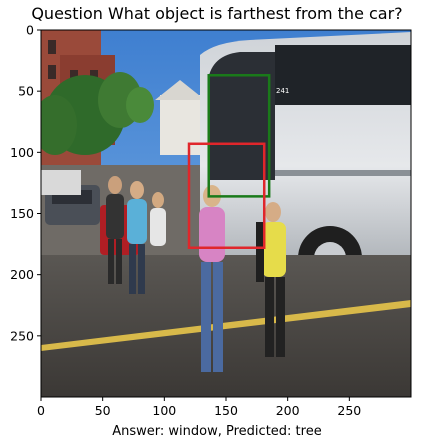 Image resolution: width=434 pixels, height=442 pixels. I want to click on svg-text: 241, so click(282, 91).